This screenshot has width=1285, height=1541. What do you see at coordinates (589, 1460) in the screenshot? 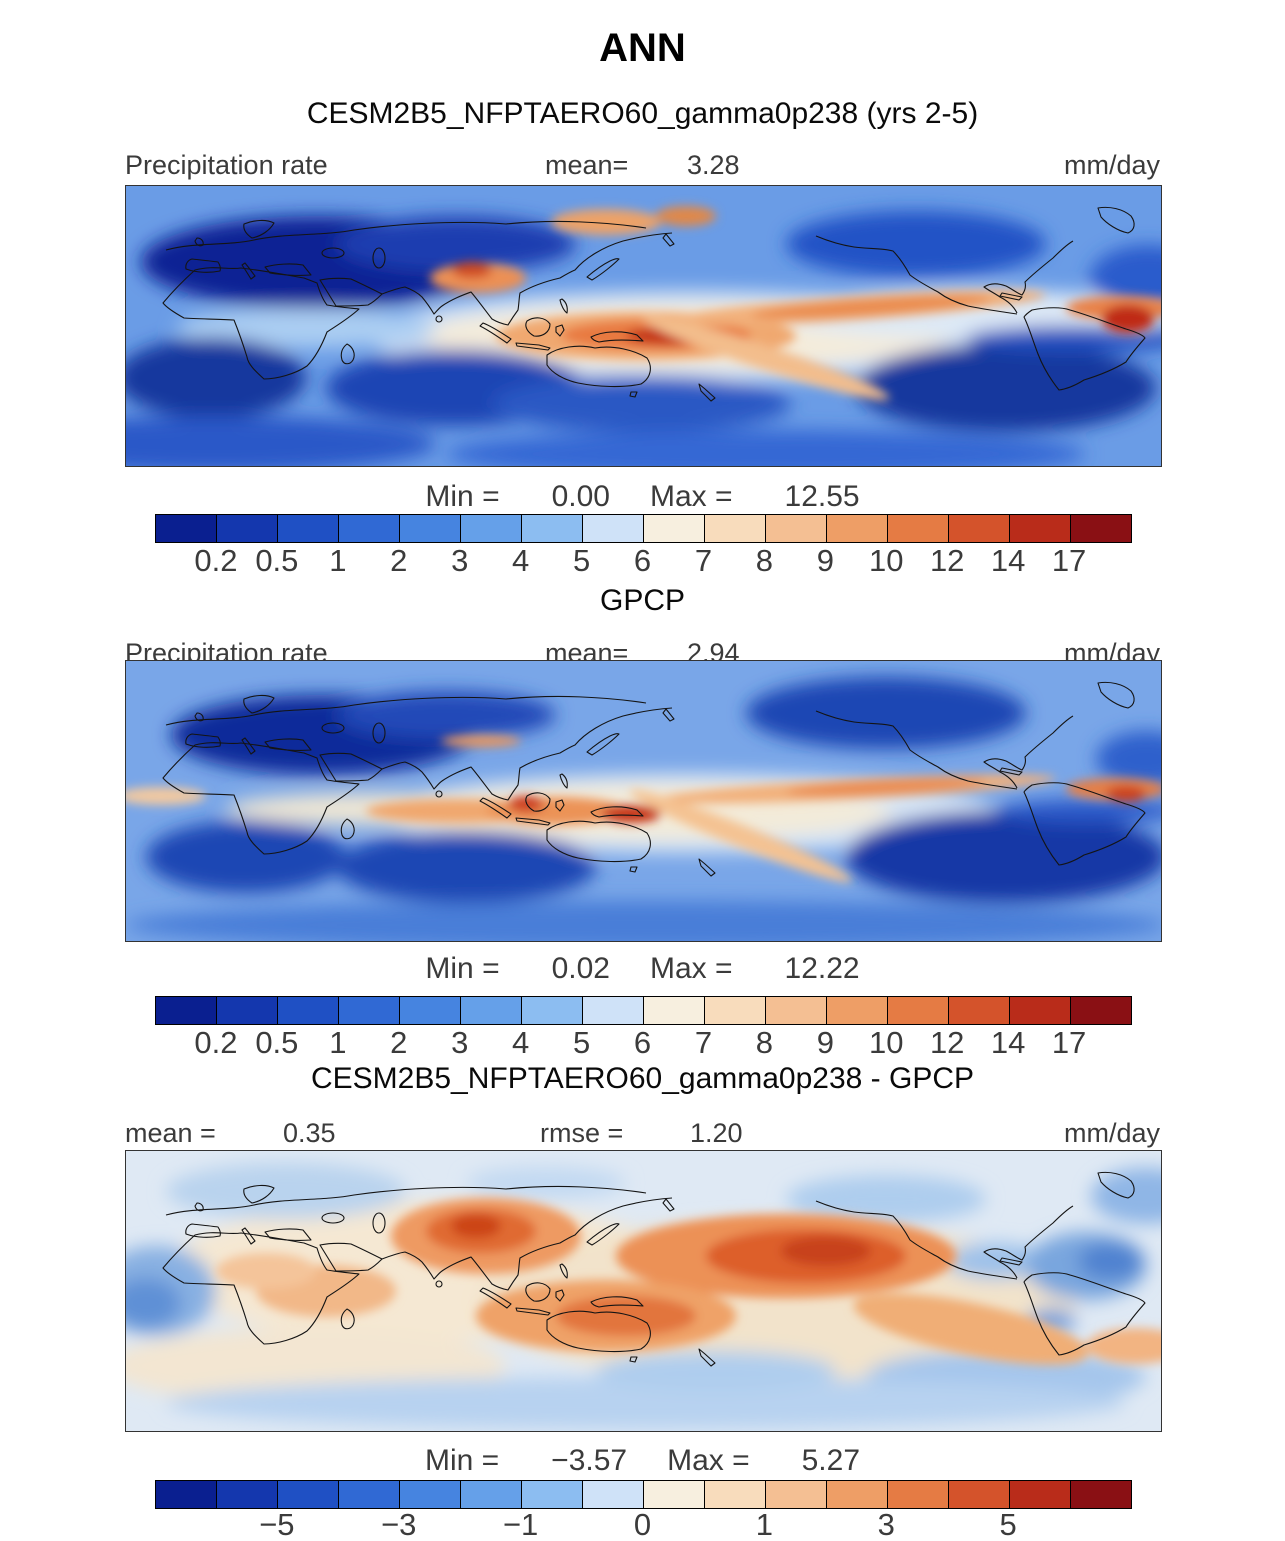
I see `min-value: −3.57` at bounding box center [589, 1460].